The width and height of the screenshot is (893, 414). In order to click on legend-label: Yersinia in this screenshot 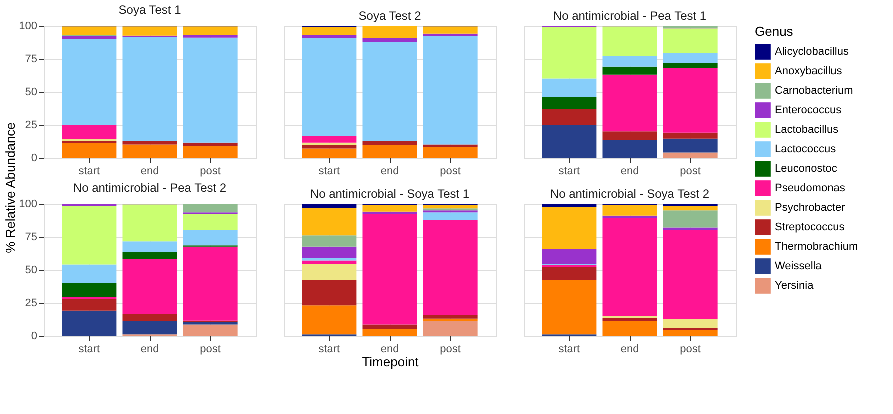, I will do `click(795, 286)`.